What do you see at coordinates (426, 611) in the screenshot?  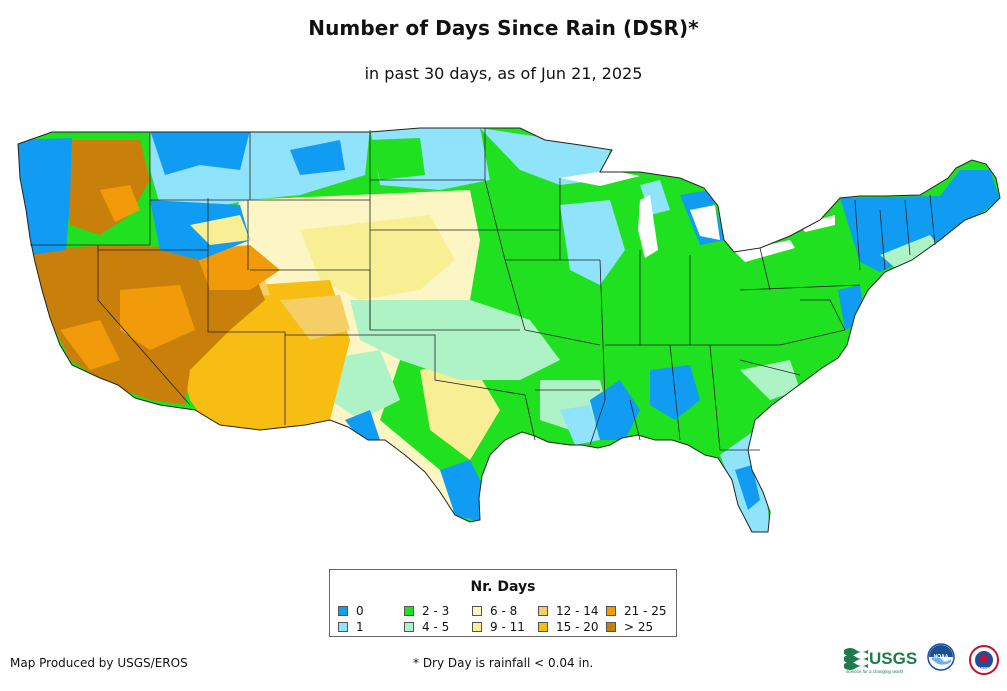 I see `legend-item-2-3: 2 - 3` at bounding box center [426, 611].